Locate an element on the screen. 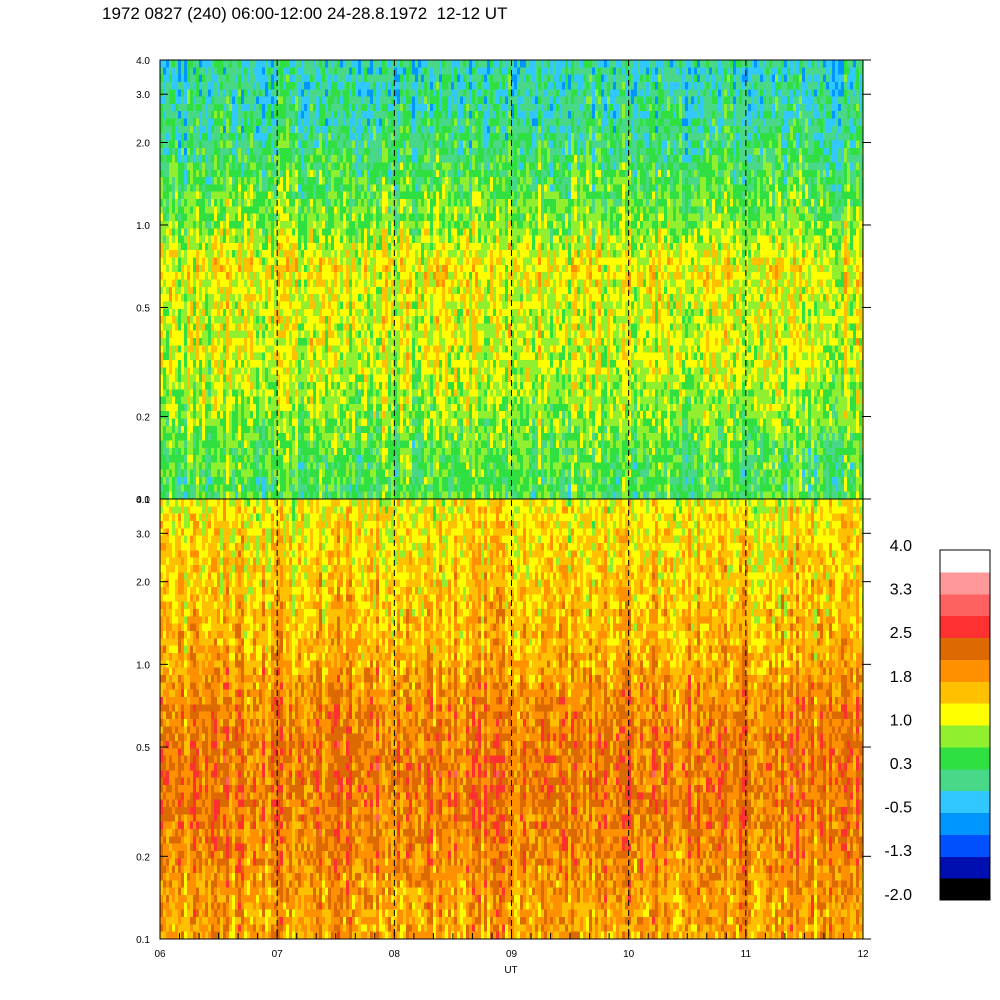 Image resolution: width=1000 pixels, height=1000 pixels. x-tick-label: 06 is located at coordinates (160, 954).